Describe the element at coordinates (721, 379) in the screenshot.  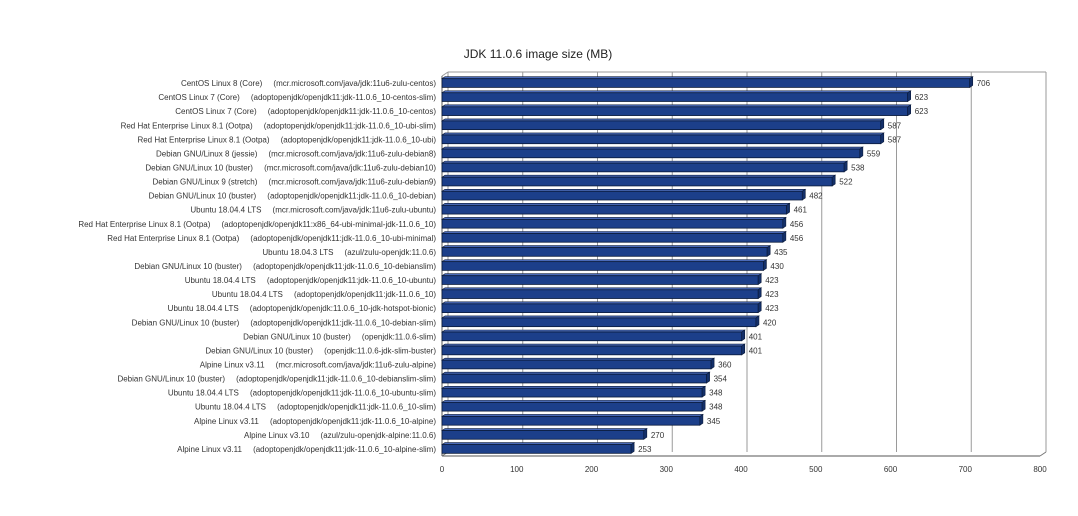
I see `data-label: 354` at that location.